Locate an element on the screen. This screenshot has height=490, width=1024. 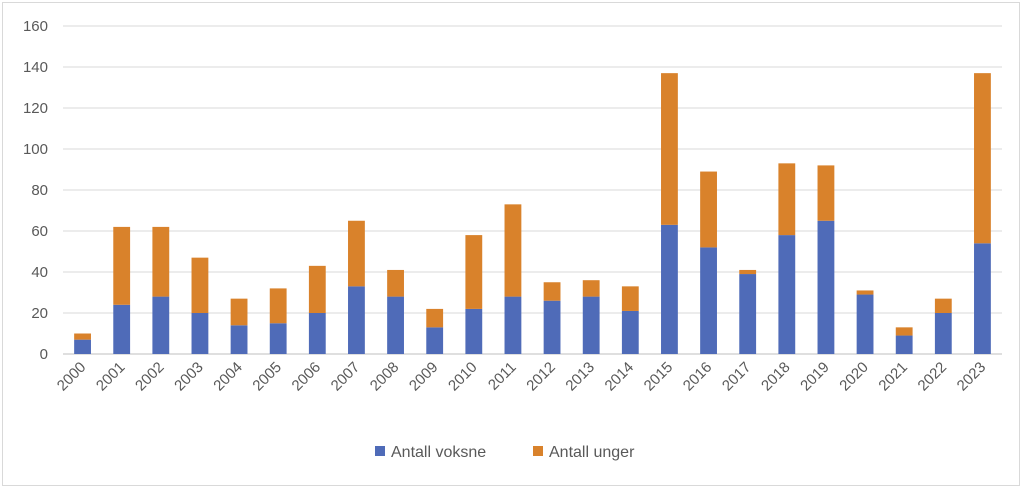
y-tick-label-80: 80 is located at coordinates (39, 190).